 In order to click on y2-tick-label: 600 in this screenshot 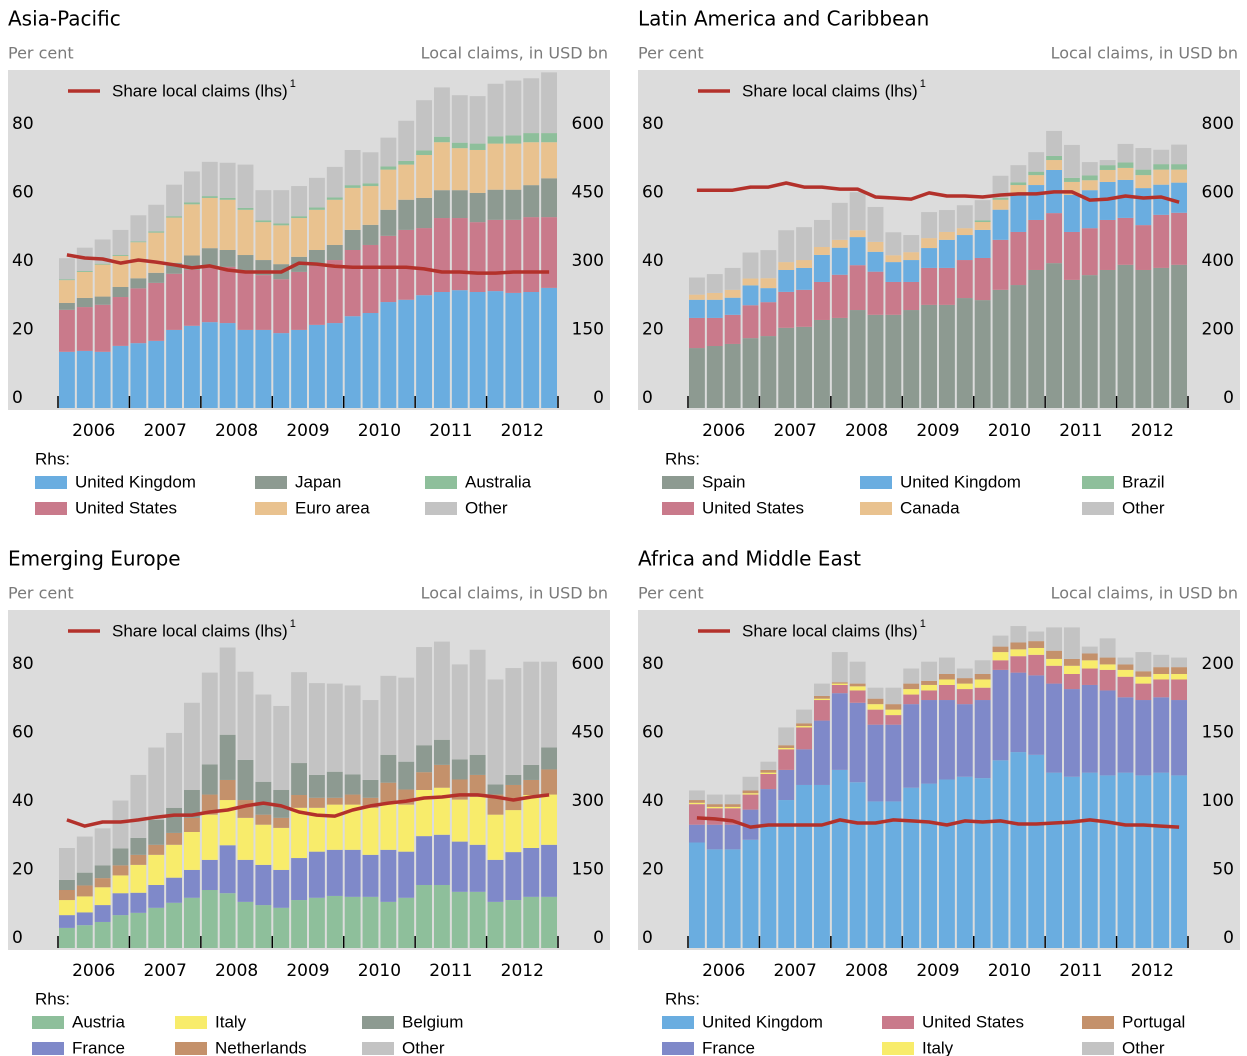, I will do `click(588, 124)`.